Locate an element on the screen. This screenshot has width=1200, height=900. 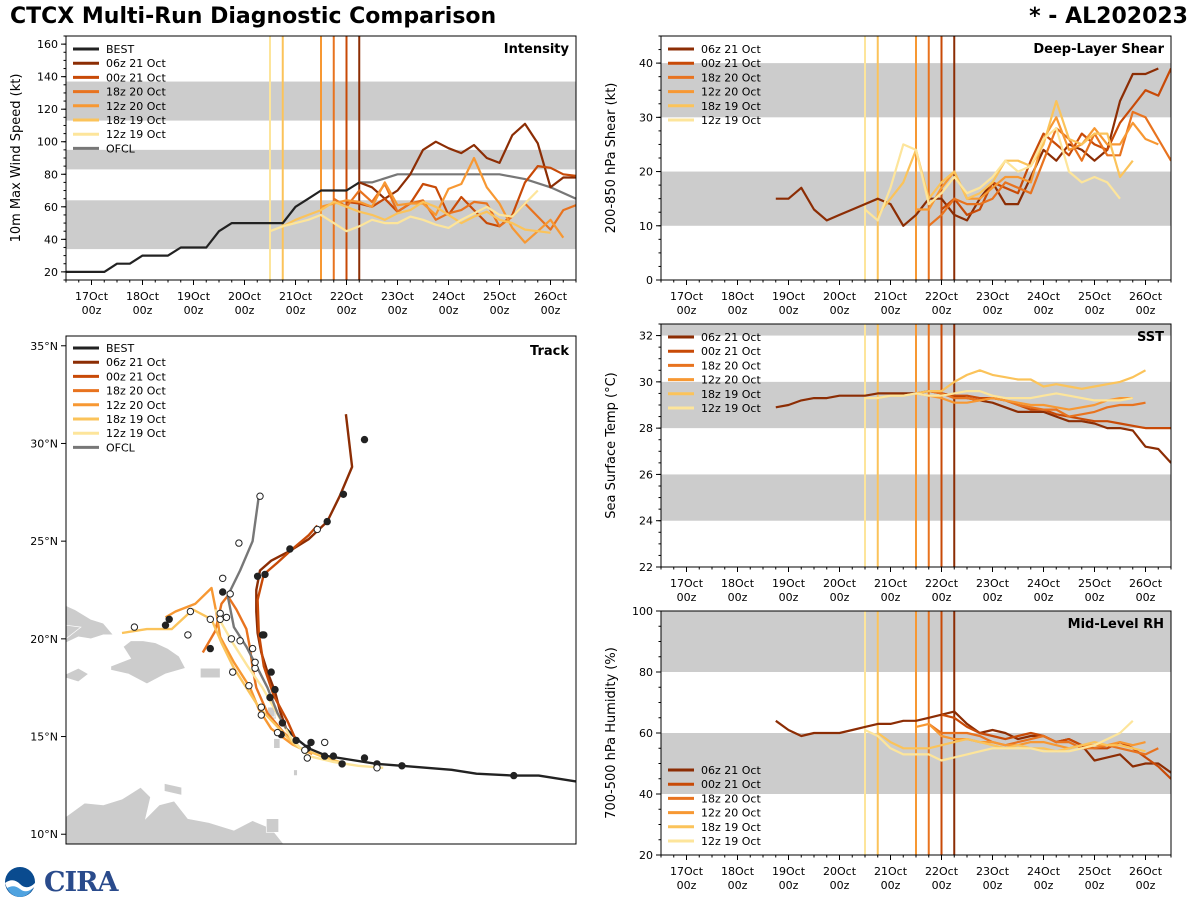
storm-id: * - AL202023 is located at coordinates (1108, 16).